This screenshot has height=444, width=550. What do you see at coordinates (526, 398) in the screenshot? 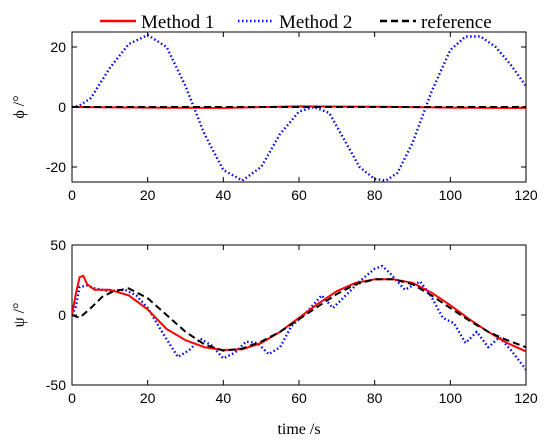
I see `psi-x-tick-label: 120` at bounding box center [526, 398].